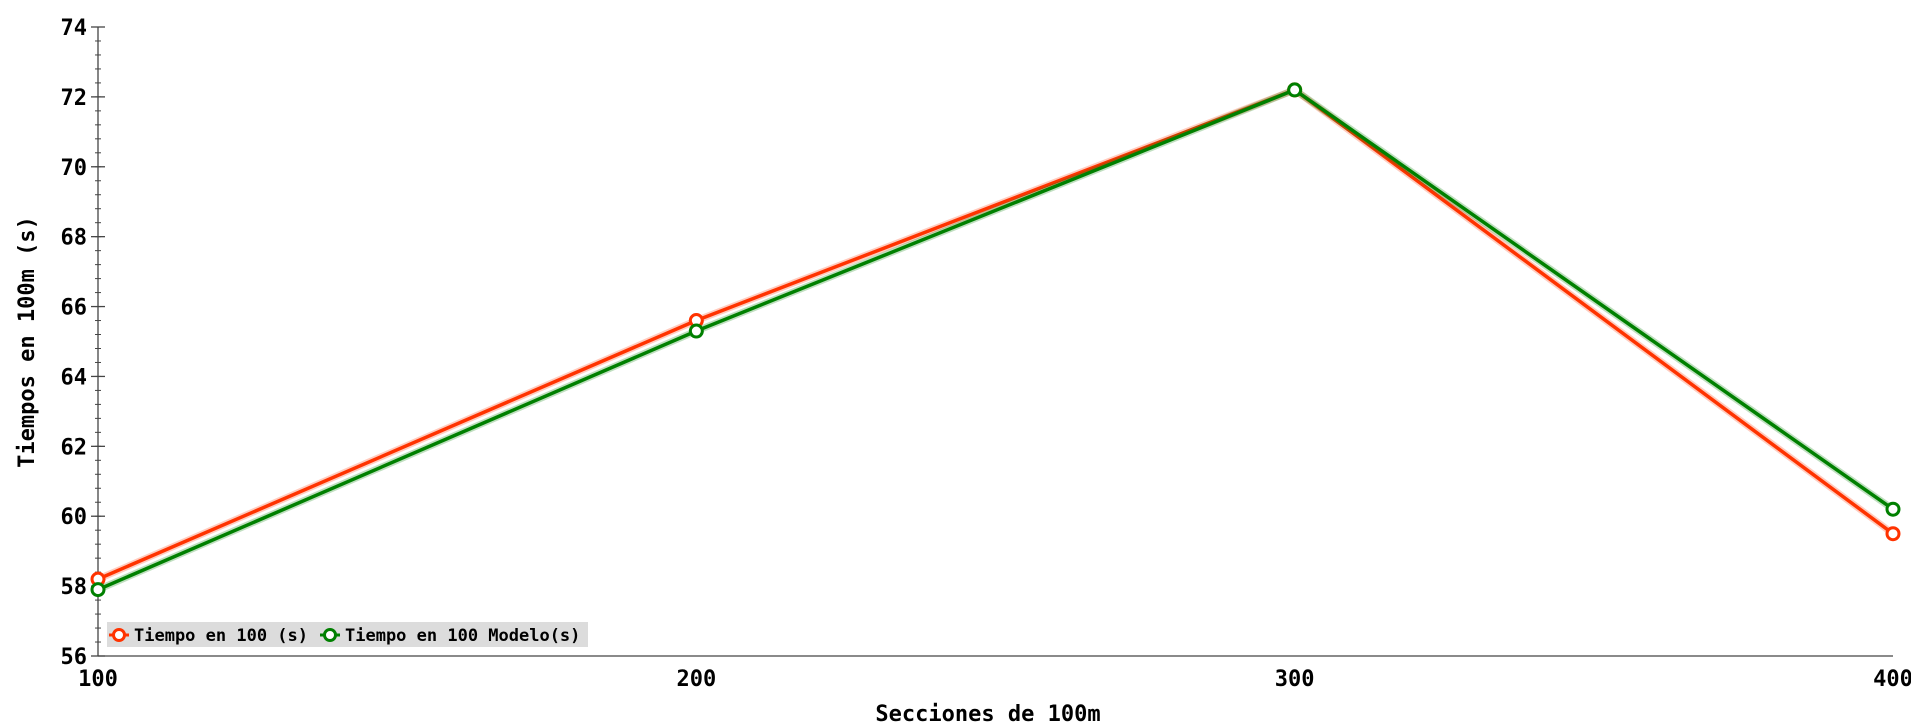 This screenshot has height=728, width=1911. What do you see at coordinates (74, 587) in the screenshot?
I see `y-tick-label: 58` at bounding box center [74, 587].